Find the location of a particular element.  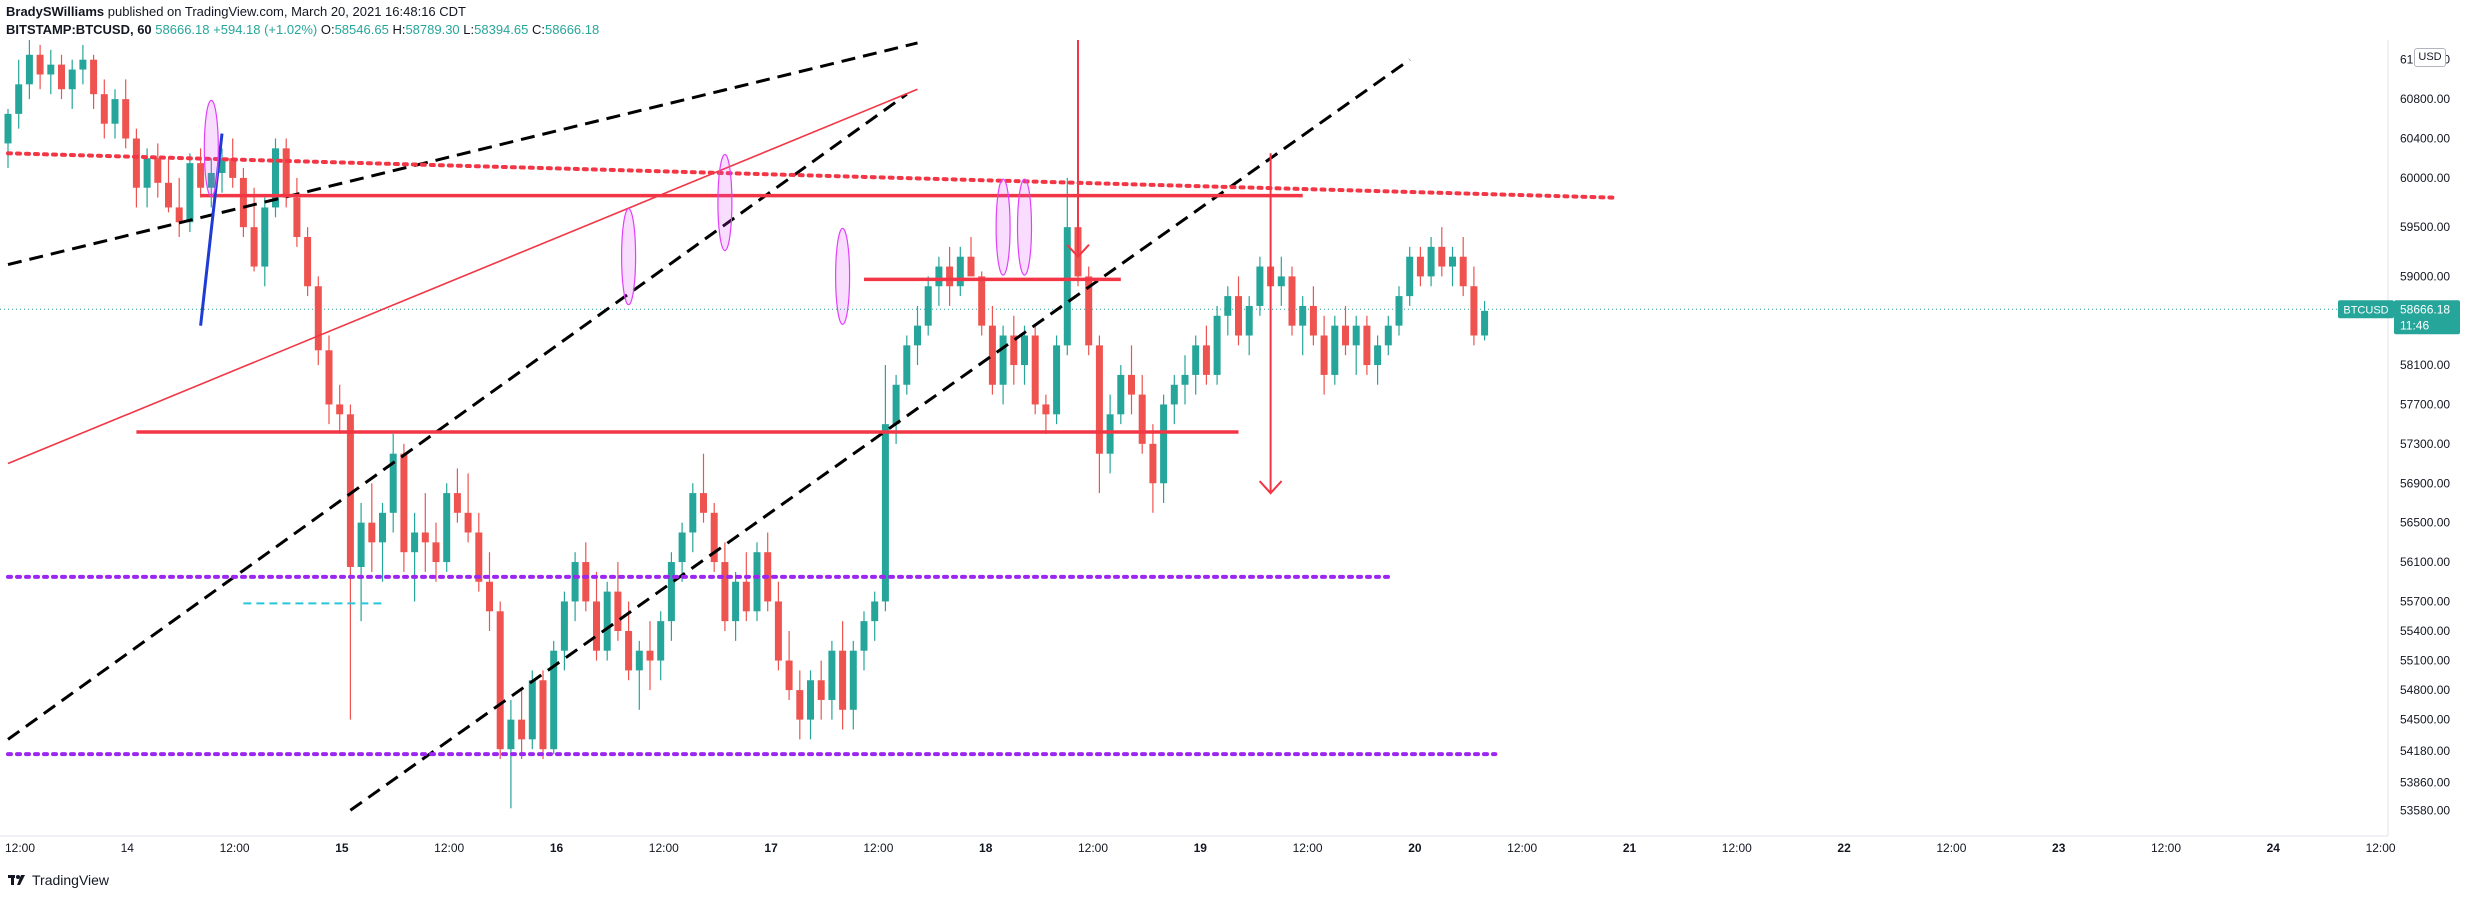

currency-button: USD is located at coordinates (2430, 57).